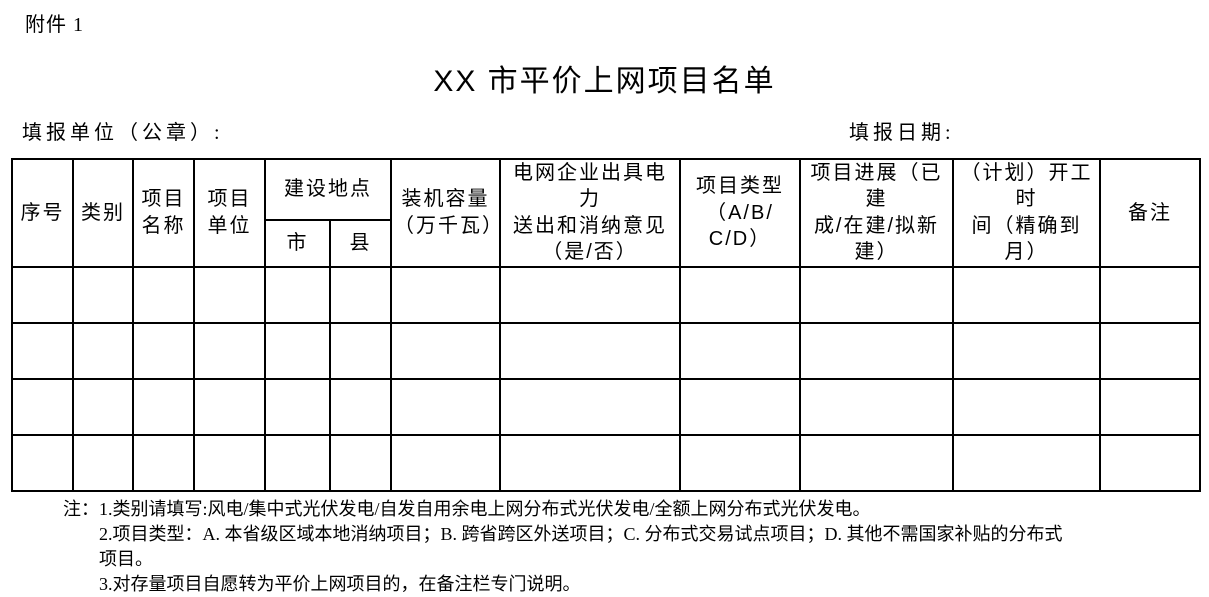 This screenshot has height=597, width=1209. I want to click on col-header-construction-site: 建设地点, so click(328, 189).